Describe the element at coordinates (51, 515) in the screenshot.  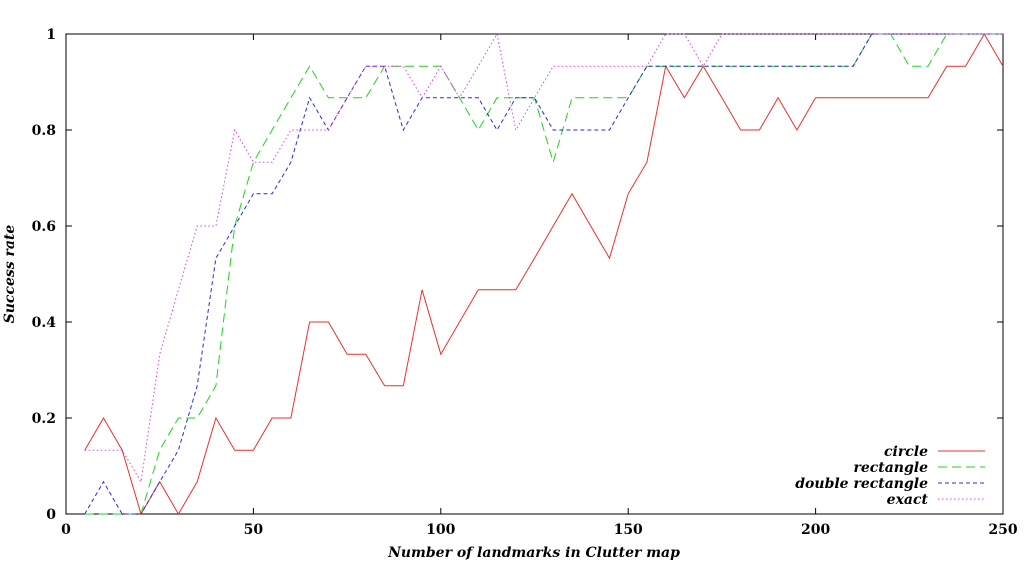
I see `y-tick-label: 0` at that location.